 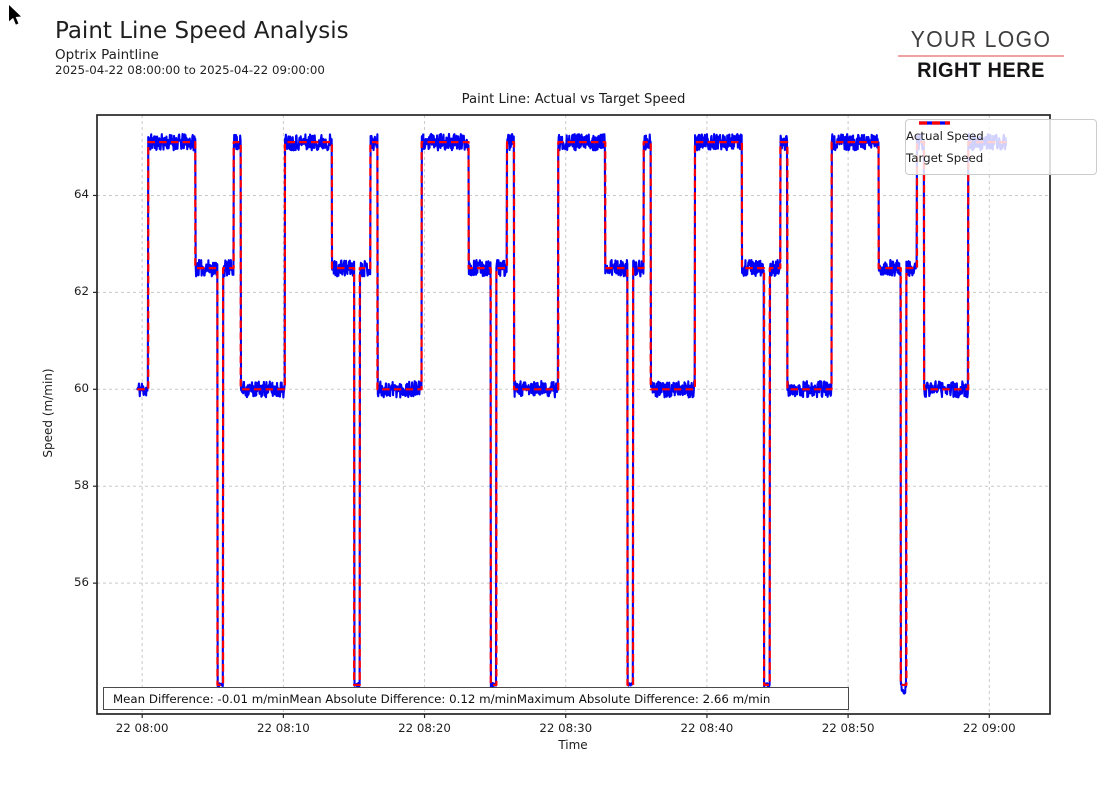 I want to click on chart-title: Paint Line: Actual vs Target Speed, so click(x=573, y=99).